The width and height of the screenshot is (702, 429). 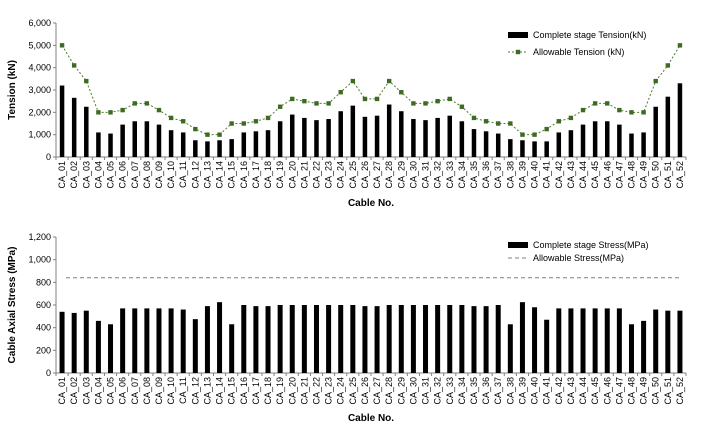 What do you see at coordinates (48, 157) in the screenshot?
I see `y-tick-label: 0` at bounding box center [48, 157].